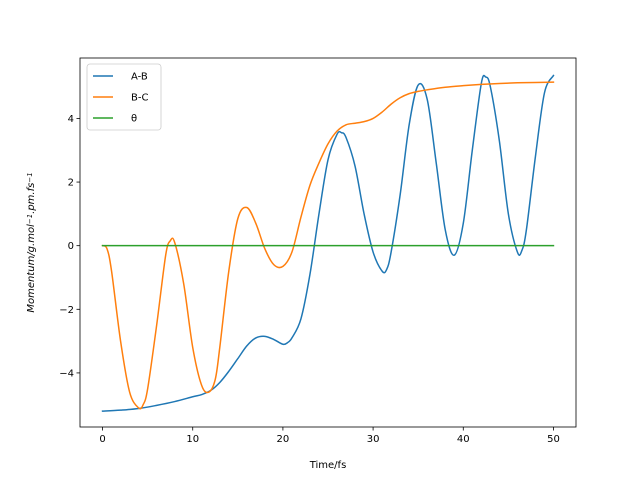 The height and width of the screenshot is (484, 640). Describe the element at coordinates (102, 439) in the screenshot. I see `x-tick-label: 0` at that location.